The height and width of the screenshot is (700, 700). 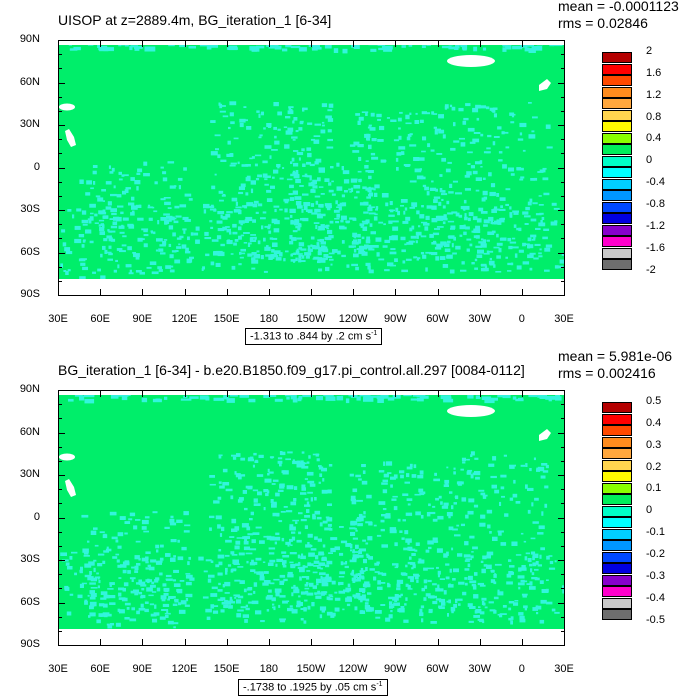 I want to click on legend-label: 0.1, so click(x=654, y=488).